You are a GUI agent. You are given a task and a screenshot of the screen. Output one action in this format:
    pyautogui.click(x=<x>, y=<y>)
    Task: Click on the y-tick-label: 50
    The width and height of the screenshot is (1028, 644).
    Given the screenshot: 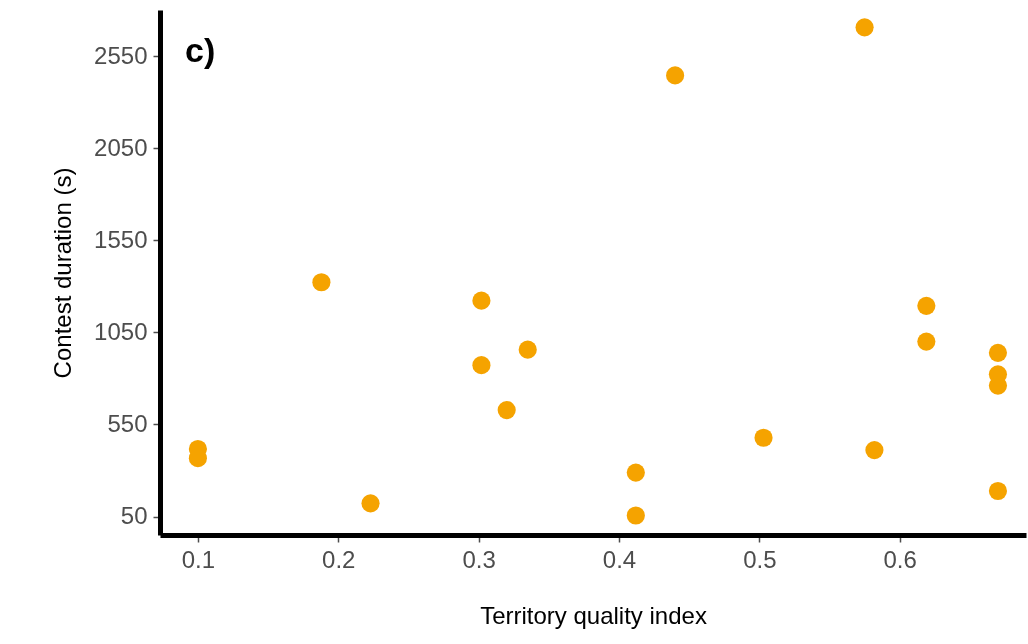 What is the action you would take?
    pyautogui.click(x=134, y=516)
    